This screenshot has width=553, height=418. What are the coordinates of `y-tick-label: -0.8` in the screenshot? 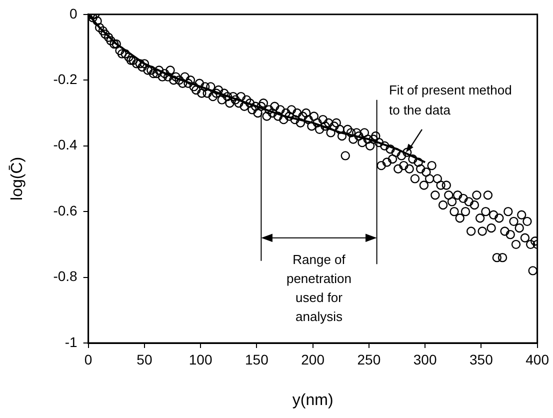 It's located at (65, 276).